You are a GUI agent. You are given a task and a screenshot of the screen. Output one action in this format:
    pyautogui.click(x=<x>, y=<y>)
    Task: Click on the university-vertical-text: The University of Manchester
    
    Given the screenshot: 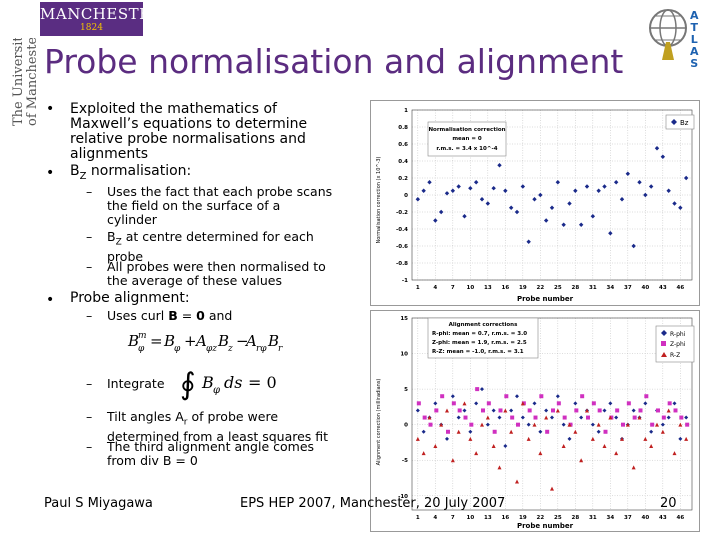 What is the action you would take?
    pyautogui.click(x=25, y=82)
    